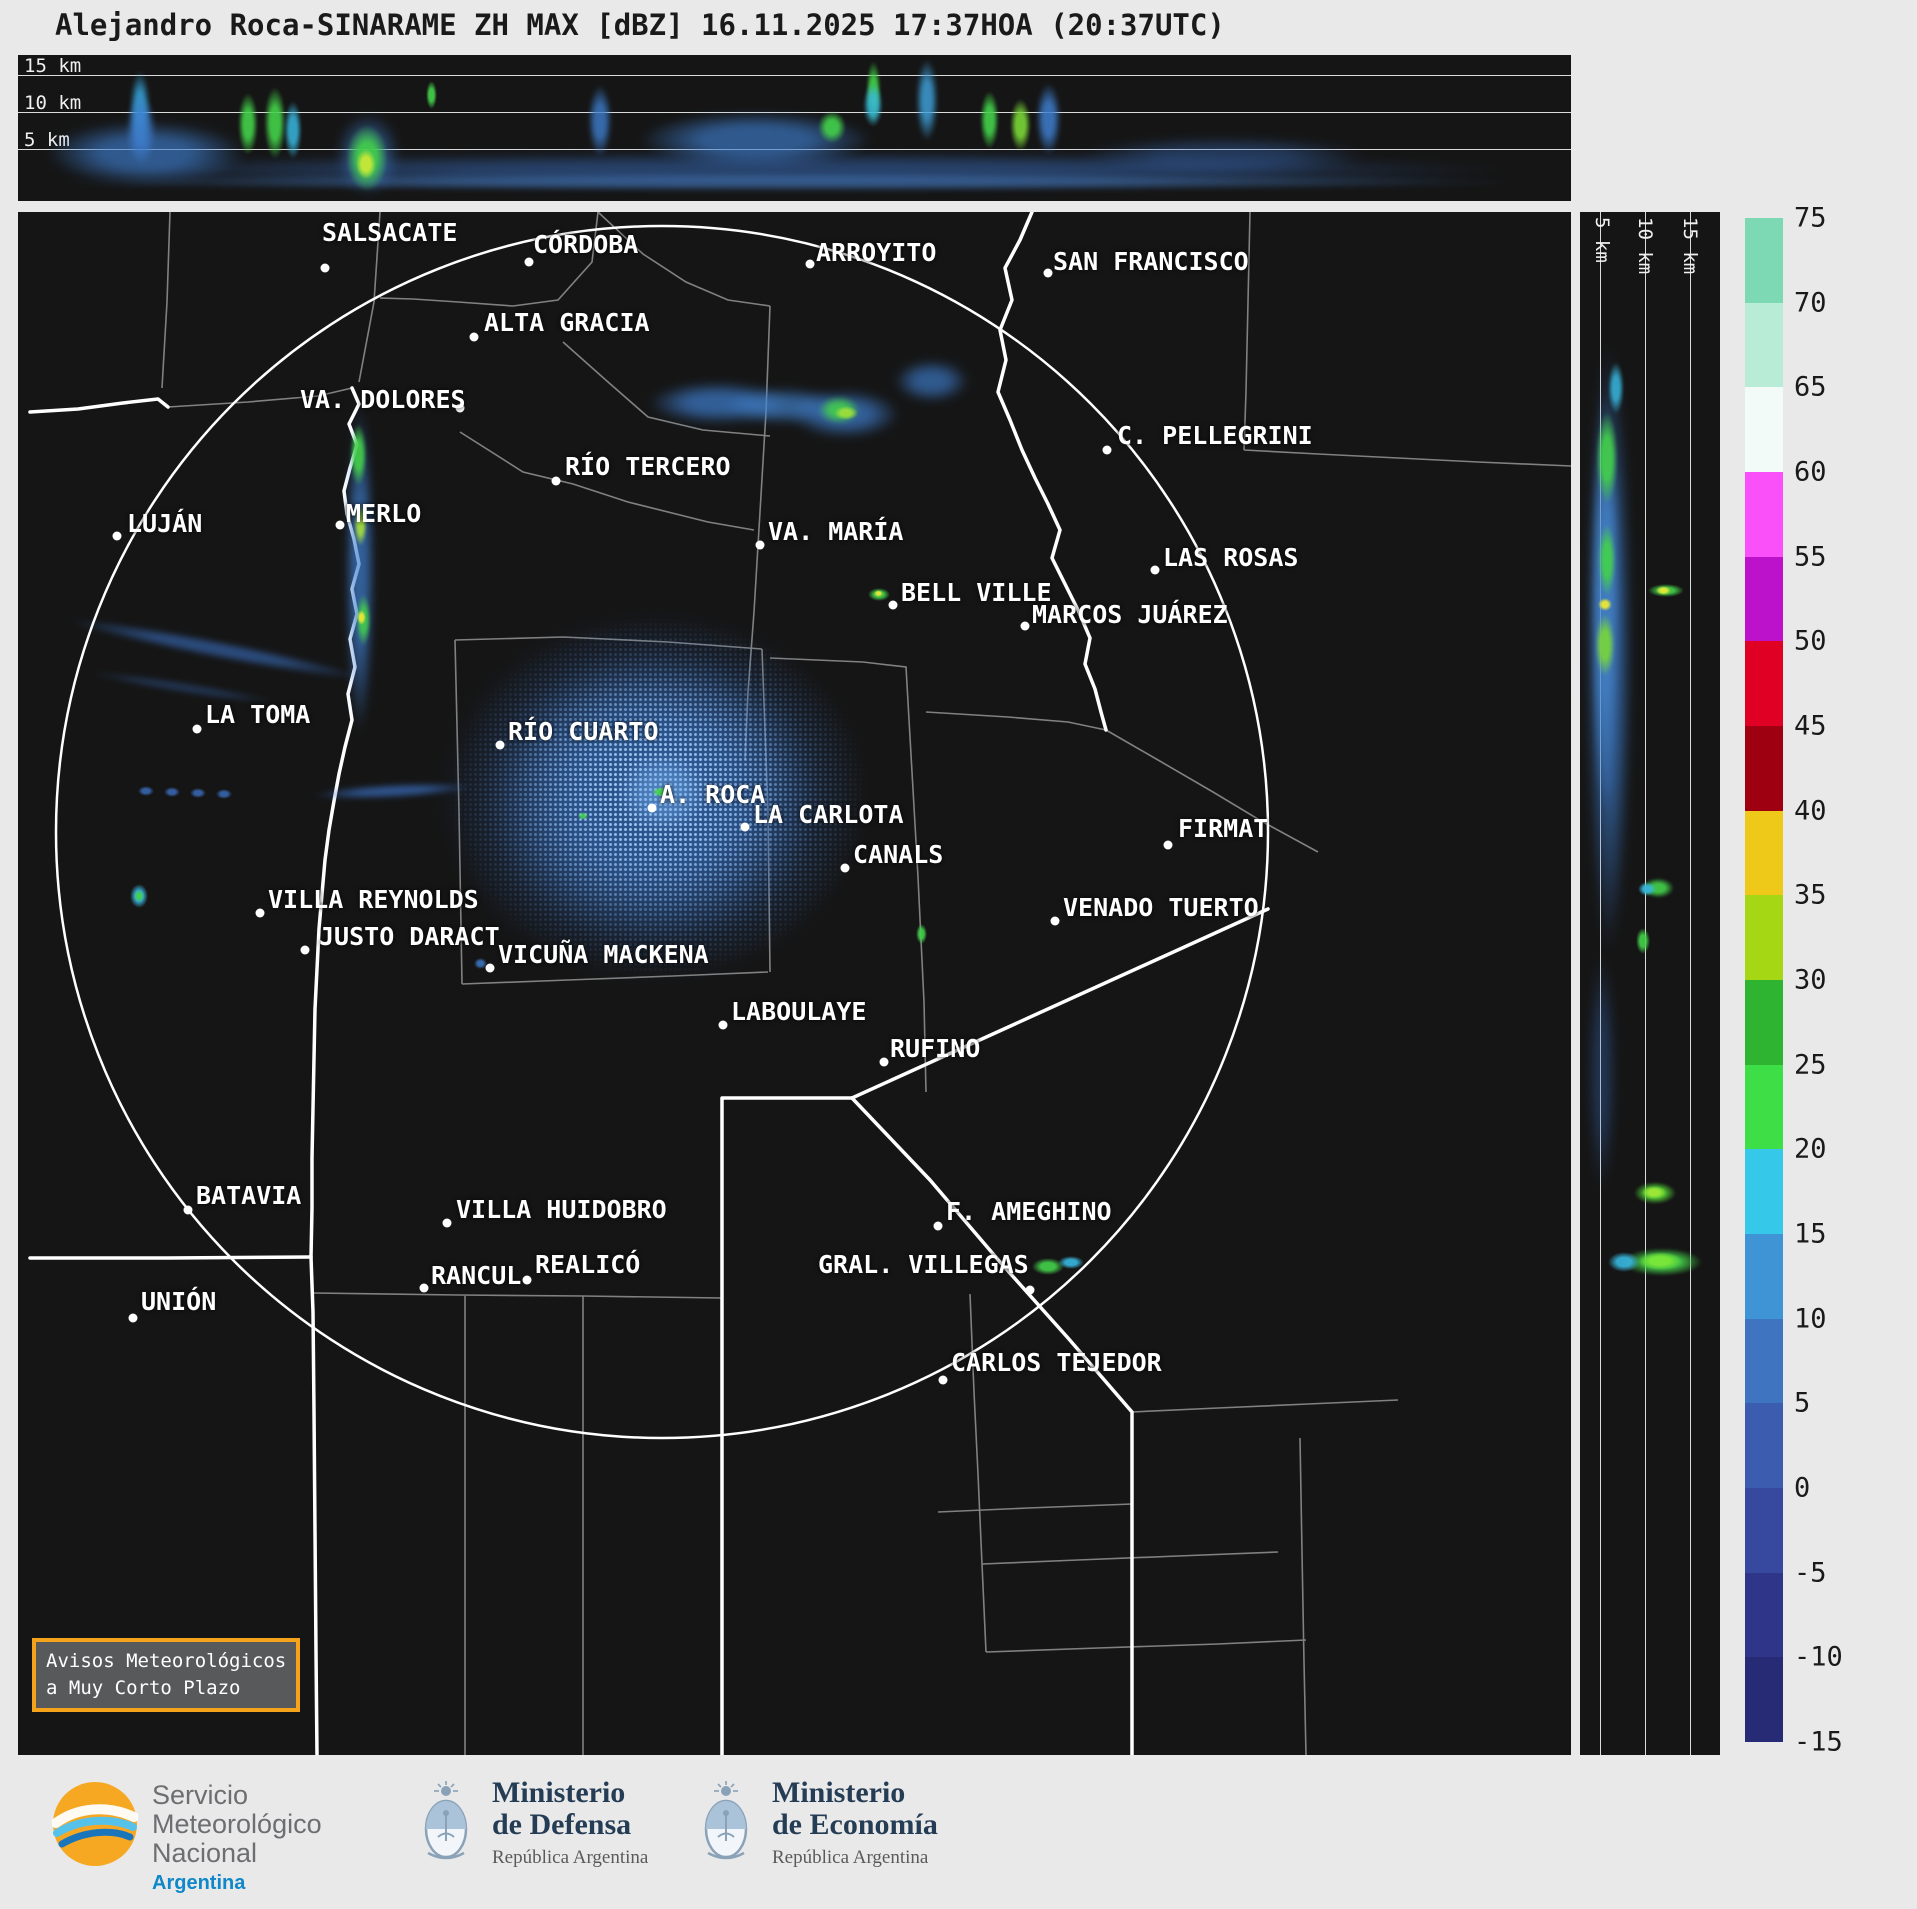  I want to click on city-label: C. PELLEGRINI, so click(1215, 435).